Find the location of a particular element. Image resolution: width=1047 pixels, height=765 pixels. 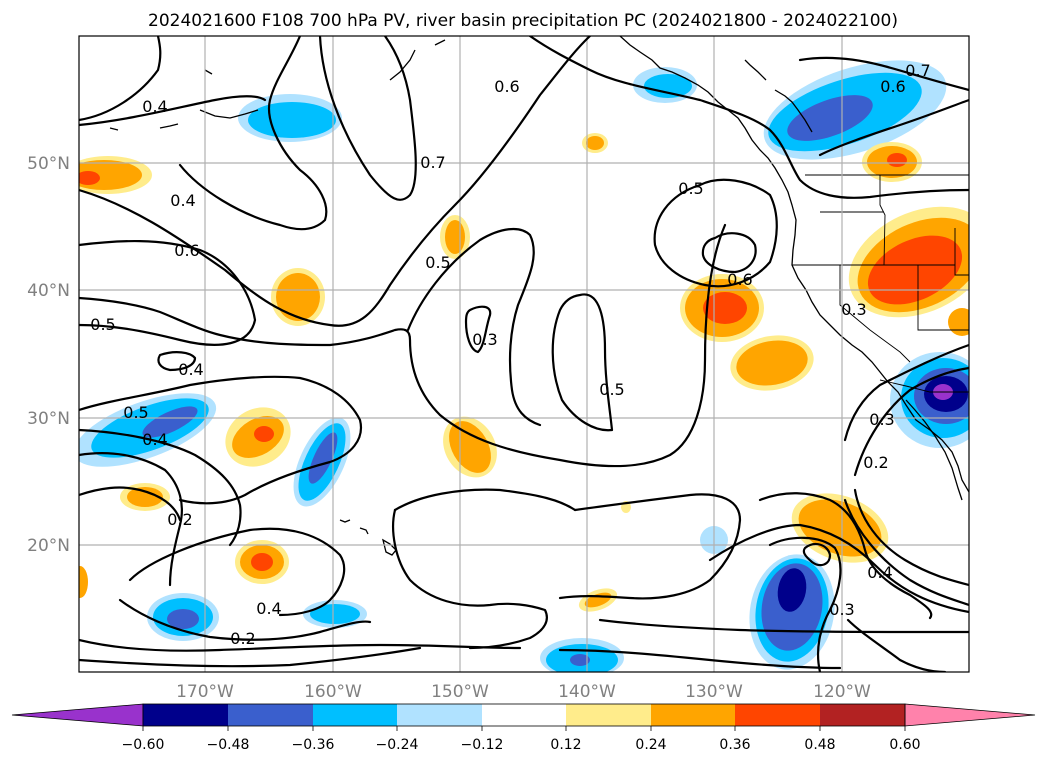

lon-label: 170°W is located at coordinates (205, 692).